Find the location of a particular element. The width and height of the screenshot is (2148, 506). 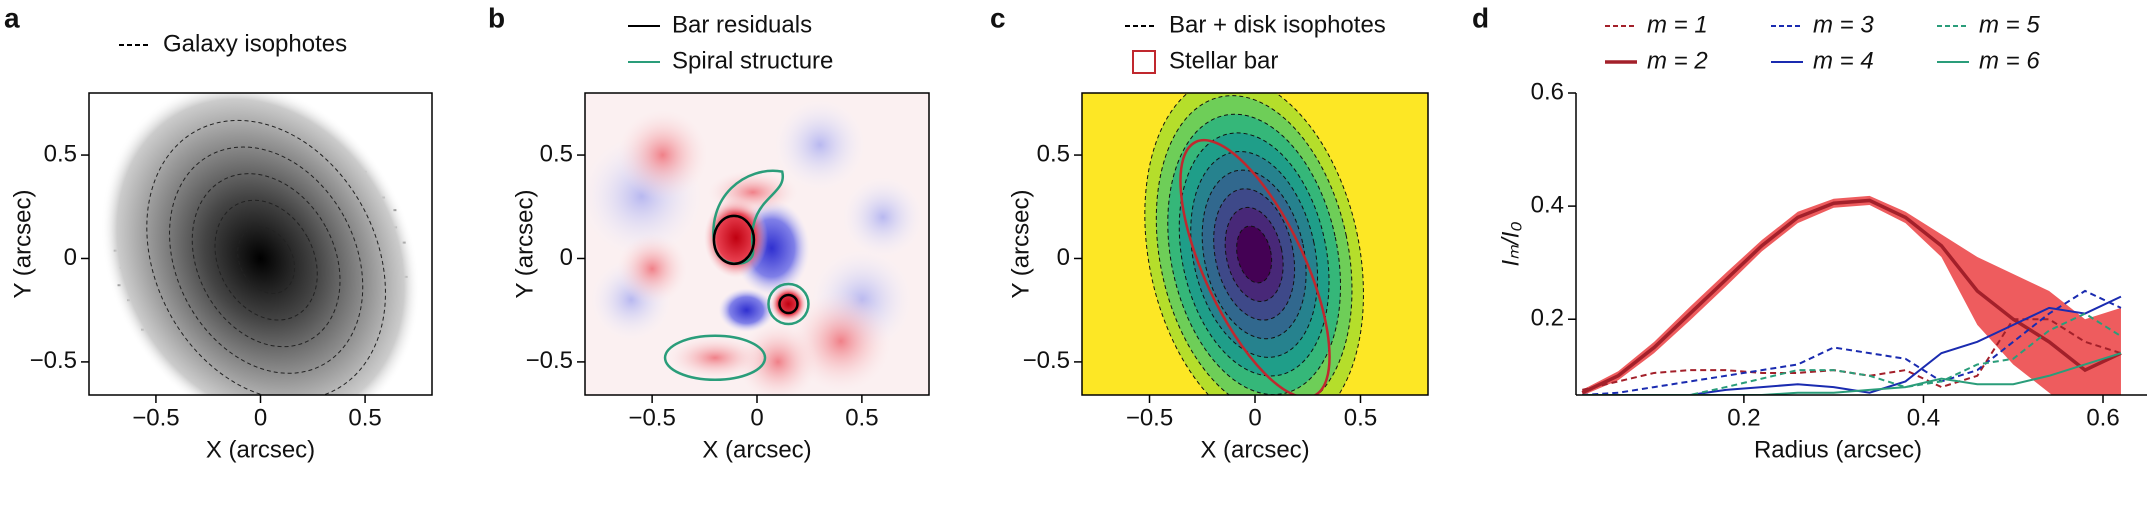

legend-label: Bar residuals is located at coordinates (742, 24).